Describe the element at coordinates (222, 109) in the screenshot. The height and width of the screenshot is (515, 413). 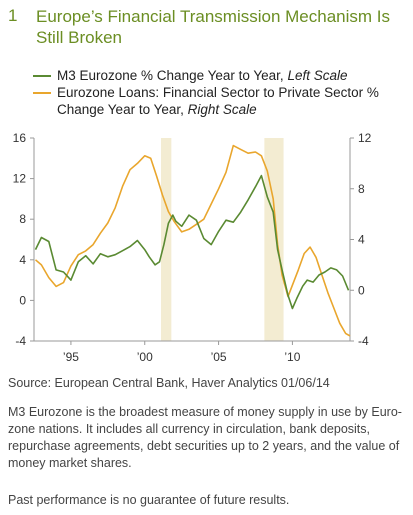
I see `legend-scale-loans: Right Scale` at that location.